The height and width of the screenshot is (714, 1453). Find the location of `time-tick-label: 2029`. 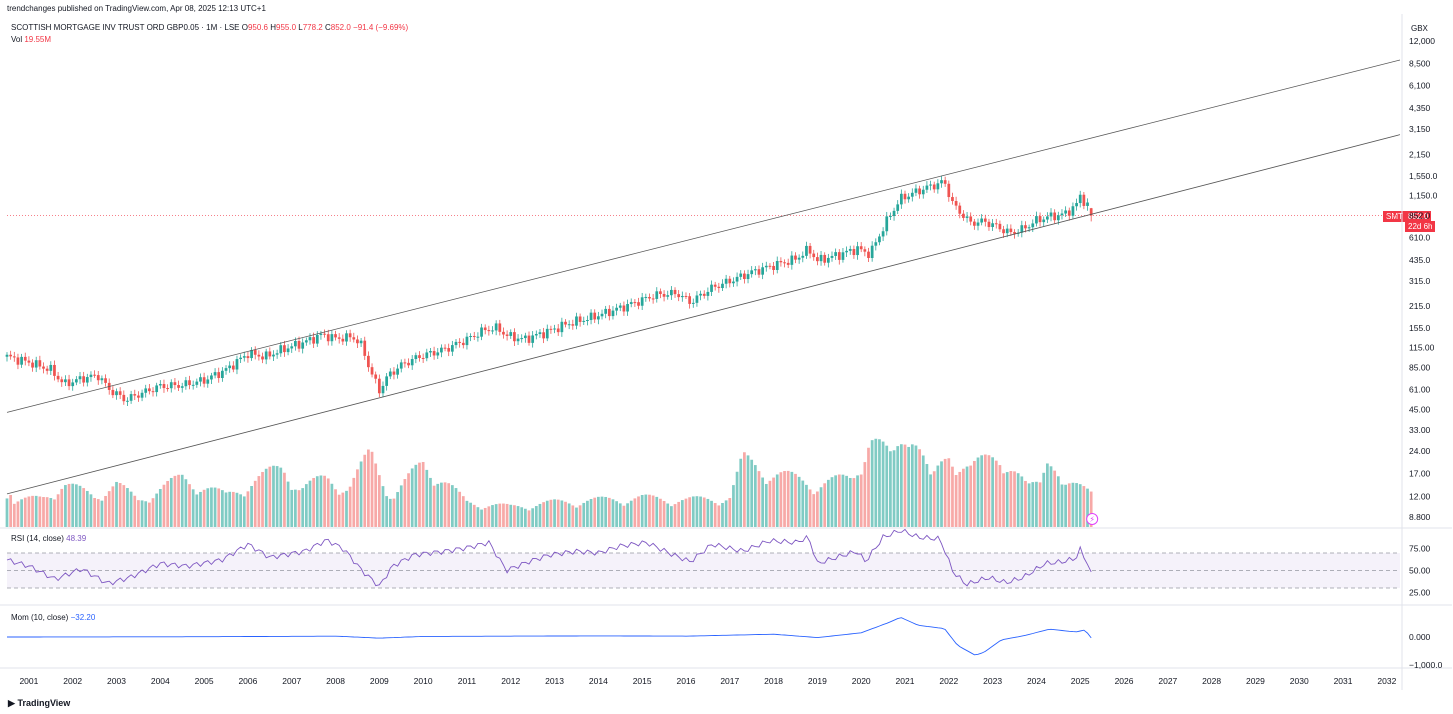

time-tick-label: 2029 is located at coordinates (1255, 681).